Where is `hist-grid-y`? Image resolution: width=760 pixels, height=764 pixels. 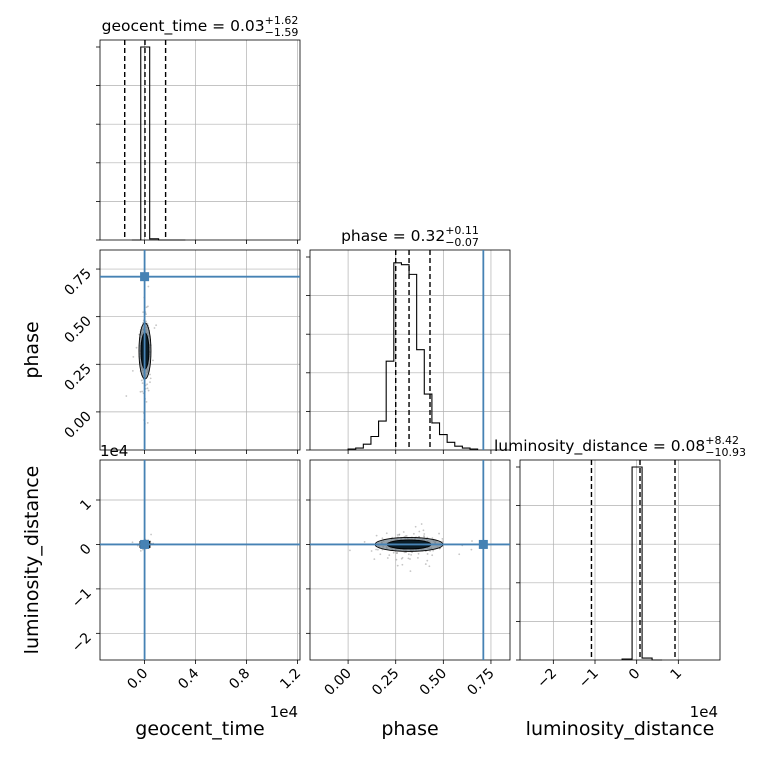 hist-grid-y is located at coordinates (620, 563).